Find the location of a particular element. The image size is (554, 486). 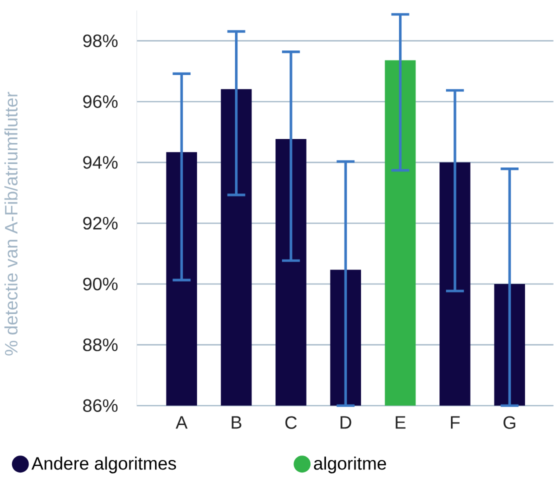

y-axis-title: % detectie van A-Fib/atriumflutter is located at coordinates (11, 224).